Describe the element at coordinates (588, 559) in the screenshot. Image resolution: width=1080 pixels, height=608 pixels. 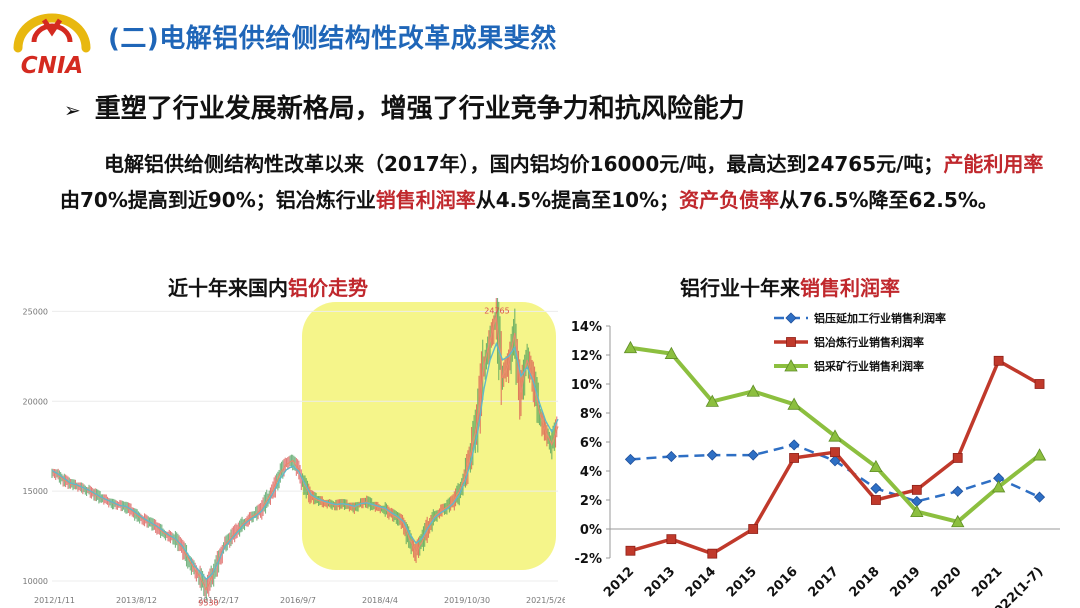
I see `margin-y-tick-label: -2%` at that location.